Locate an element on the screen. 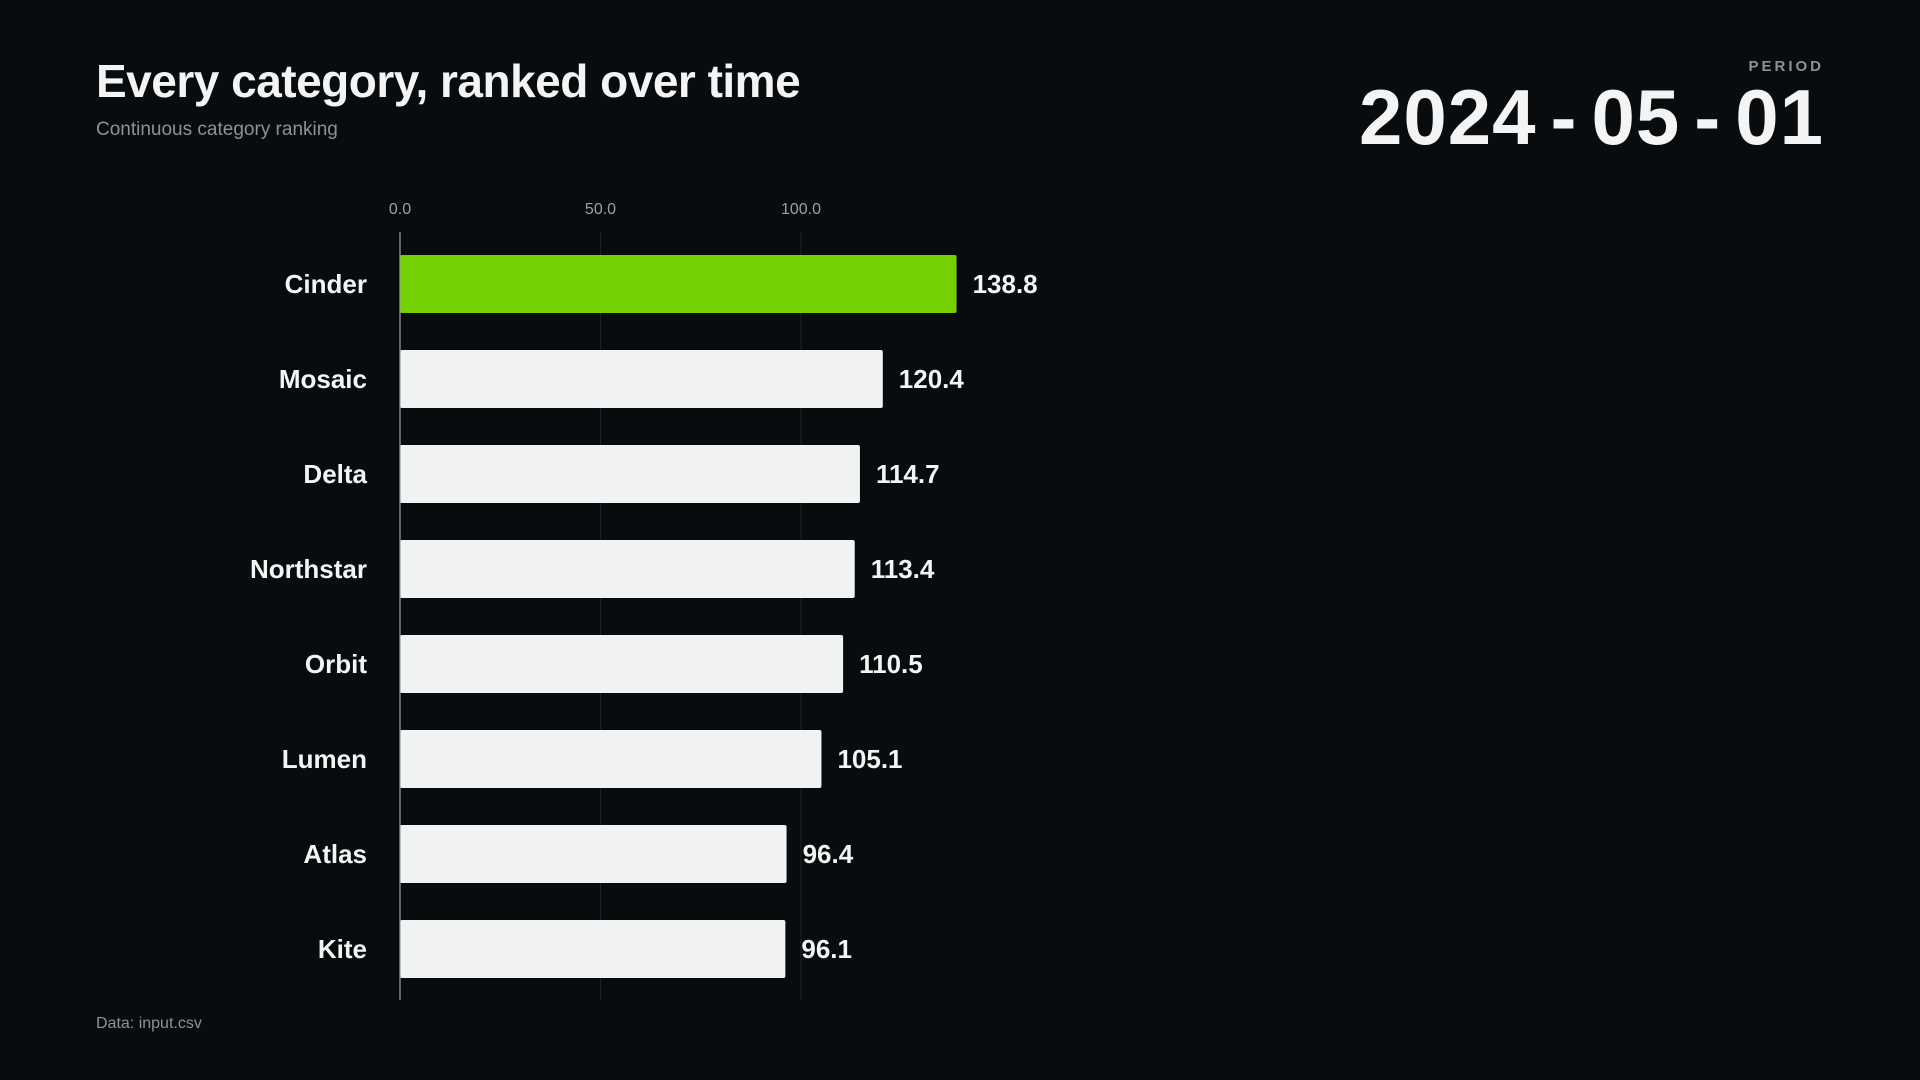  value-label: 96.1 is located at coordinates (826, 949).